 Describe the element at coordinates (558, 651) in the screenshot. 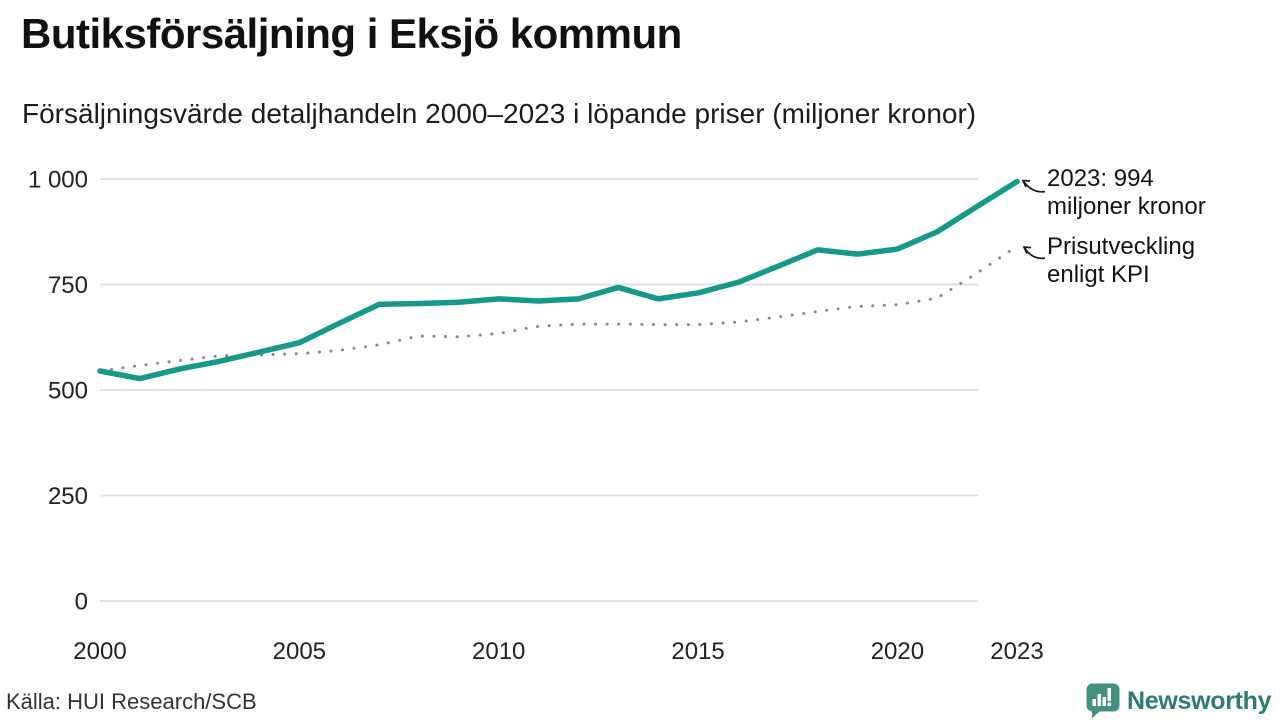

I see `x-axis-labels: 2000 2005 2010 2015 2020 2023` at that location.